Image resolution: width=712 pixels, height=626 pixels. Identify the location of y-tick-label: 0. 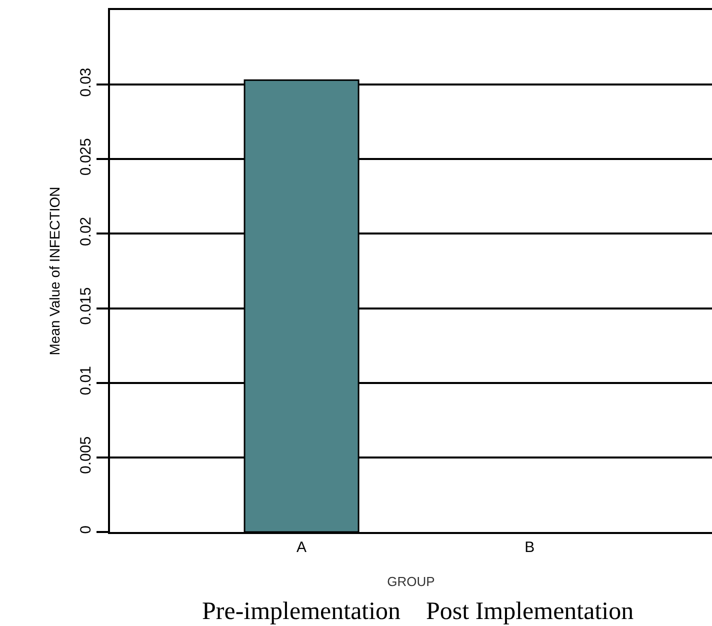
(85, 530).